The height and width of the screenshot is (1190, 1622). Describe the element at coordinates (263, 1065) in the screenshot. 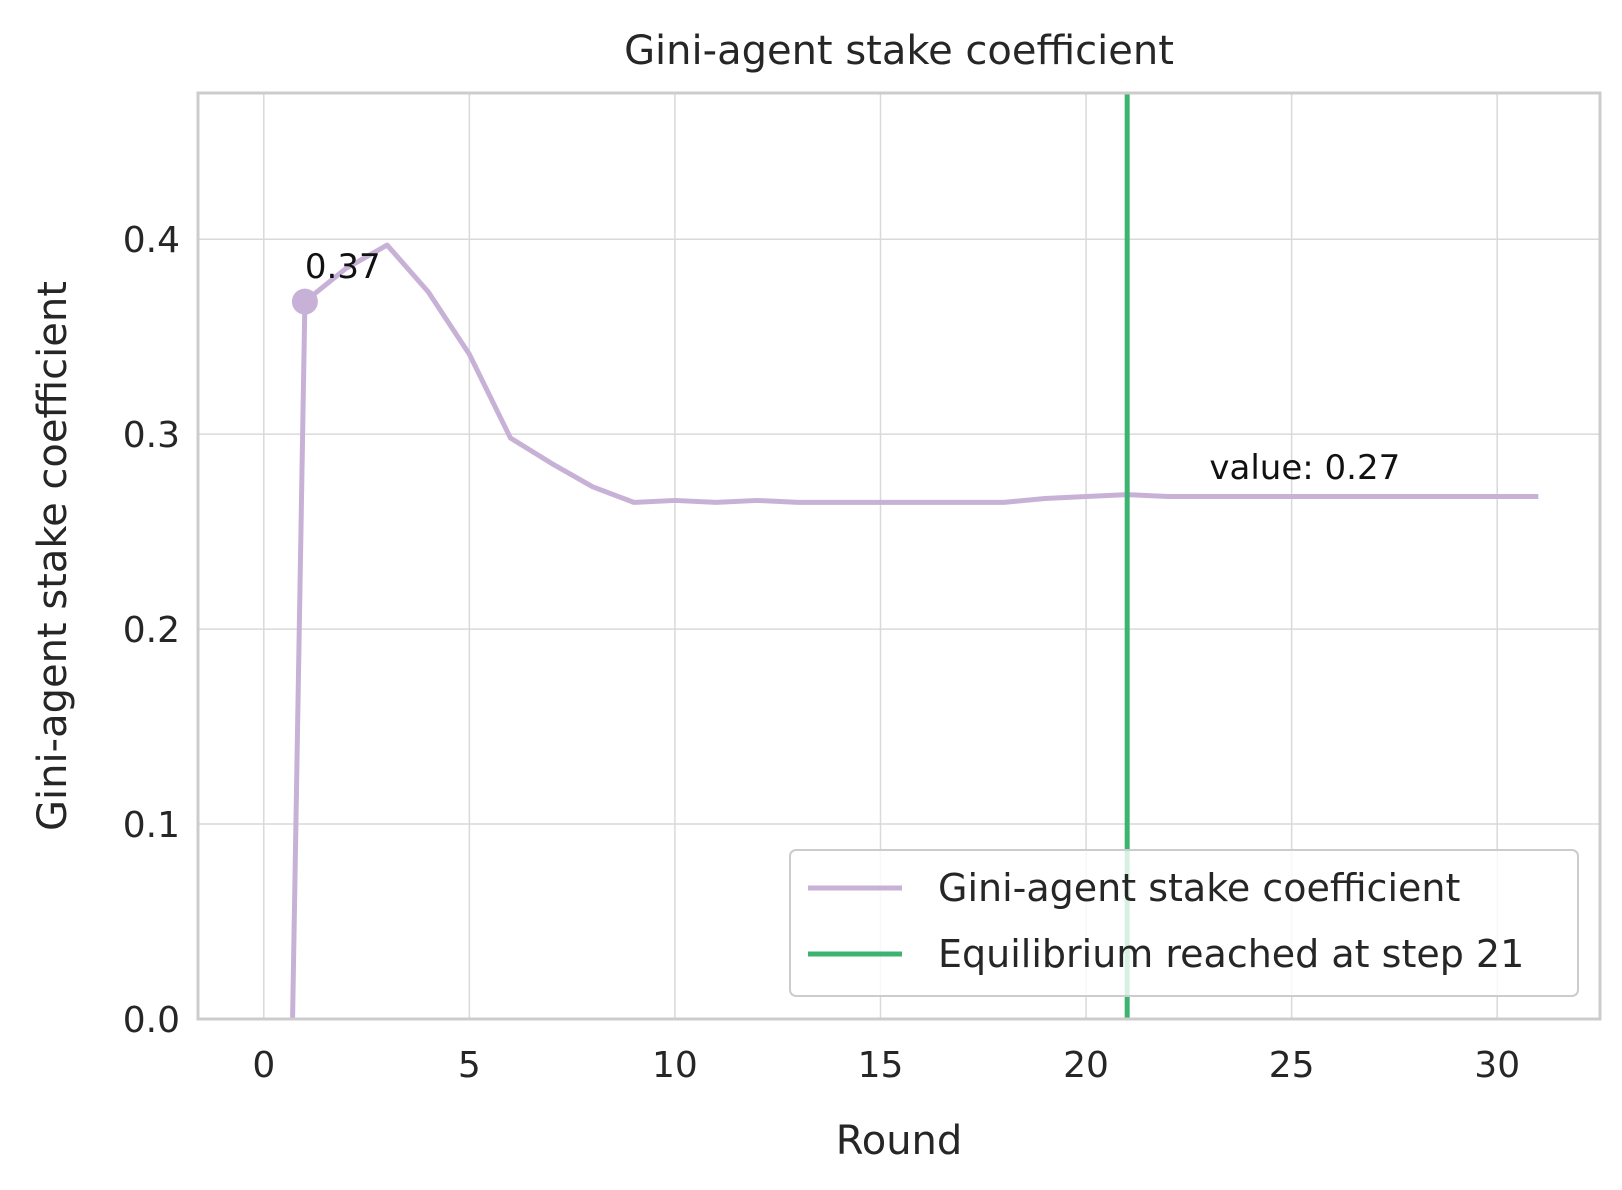

I see `x-tick-label: 0` at that location.